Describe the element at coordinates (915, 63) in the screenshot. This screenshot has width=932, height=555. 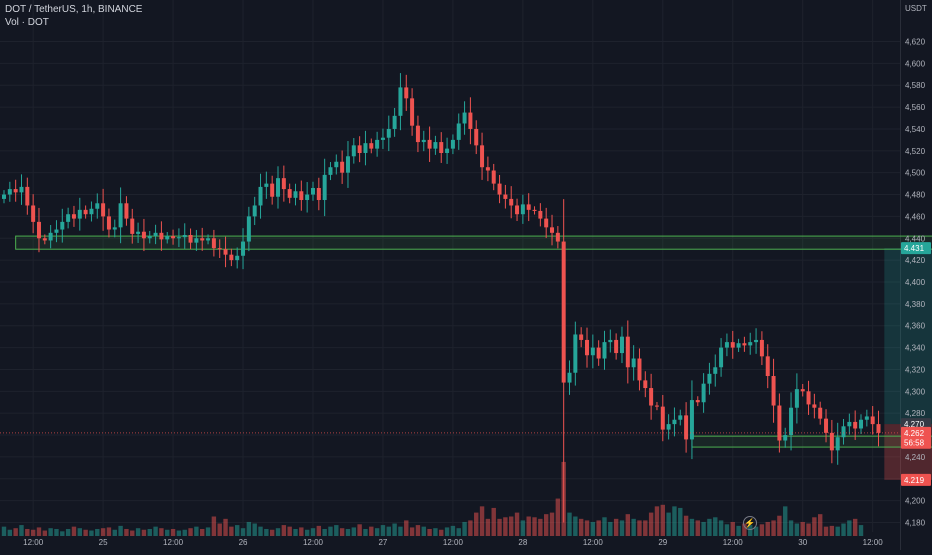
I see `price-tick-label: 4,600` at that location.